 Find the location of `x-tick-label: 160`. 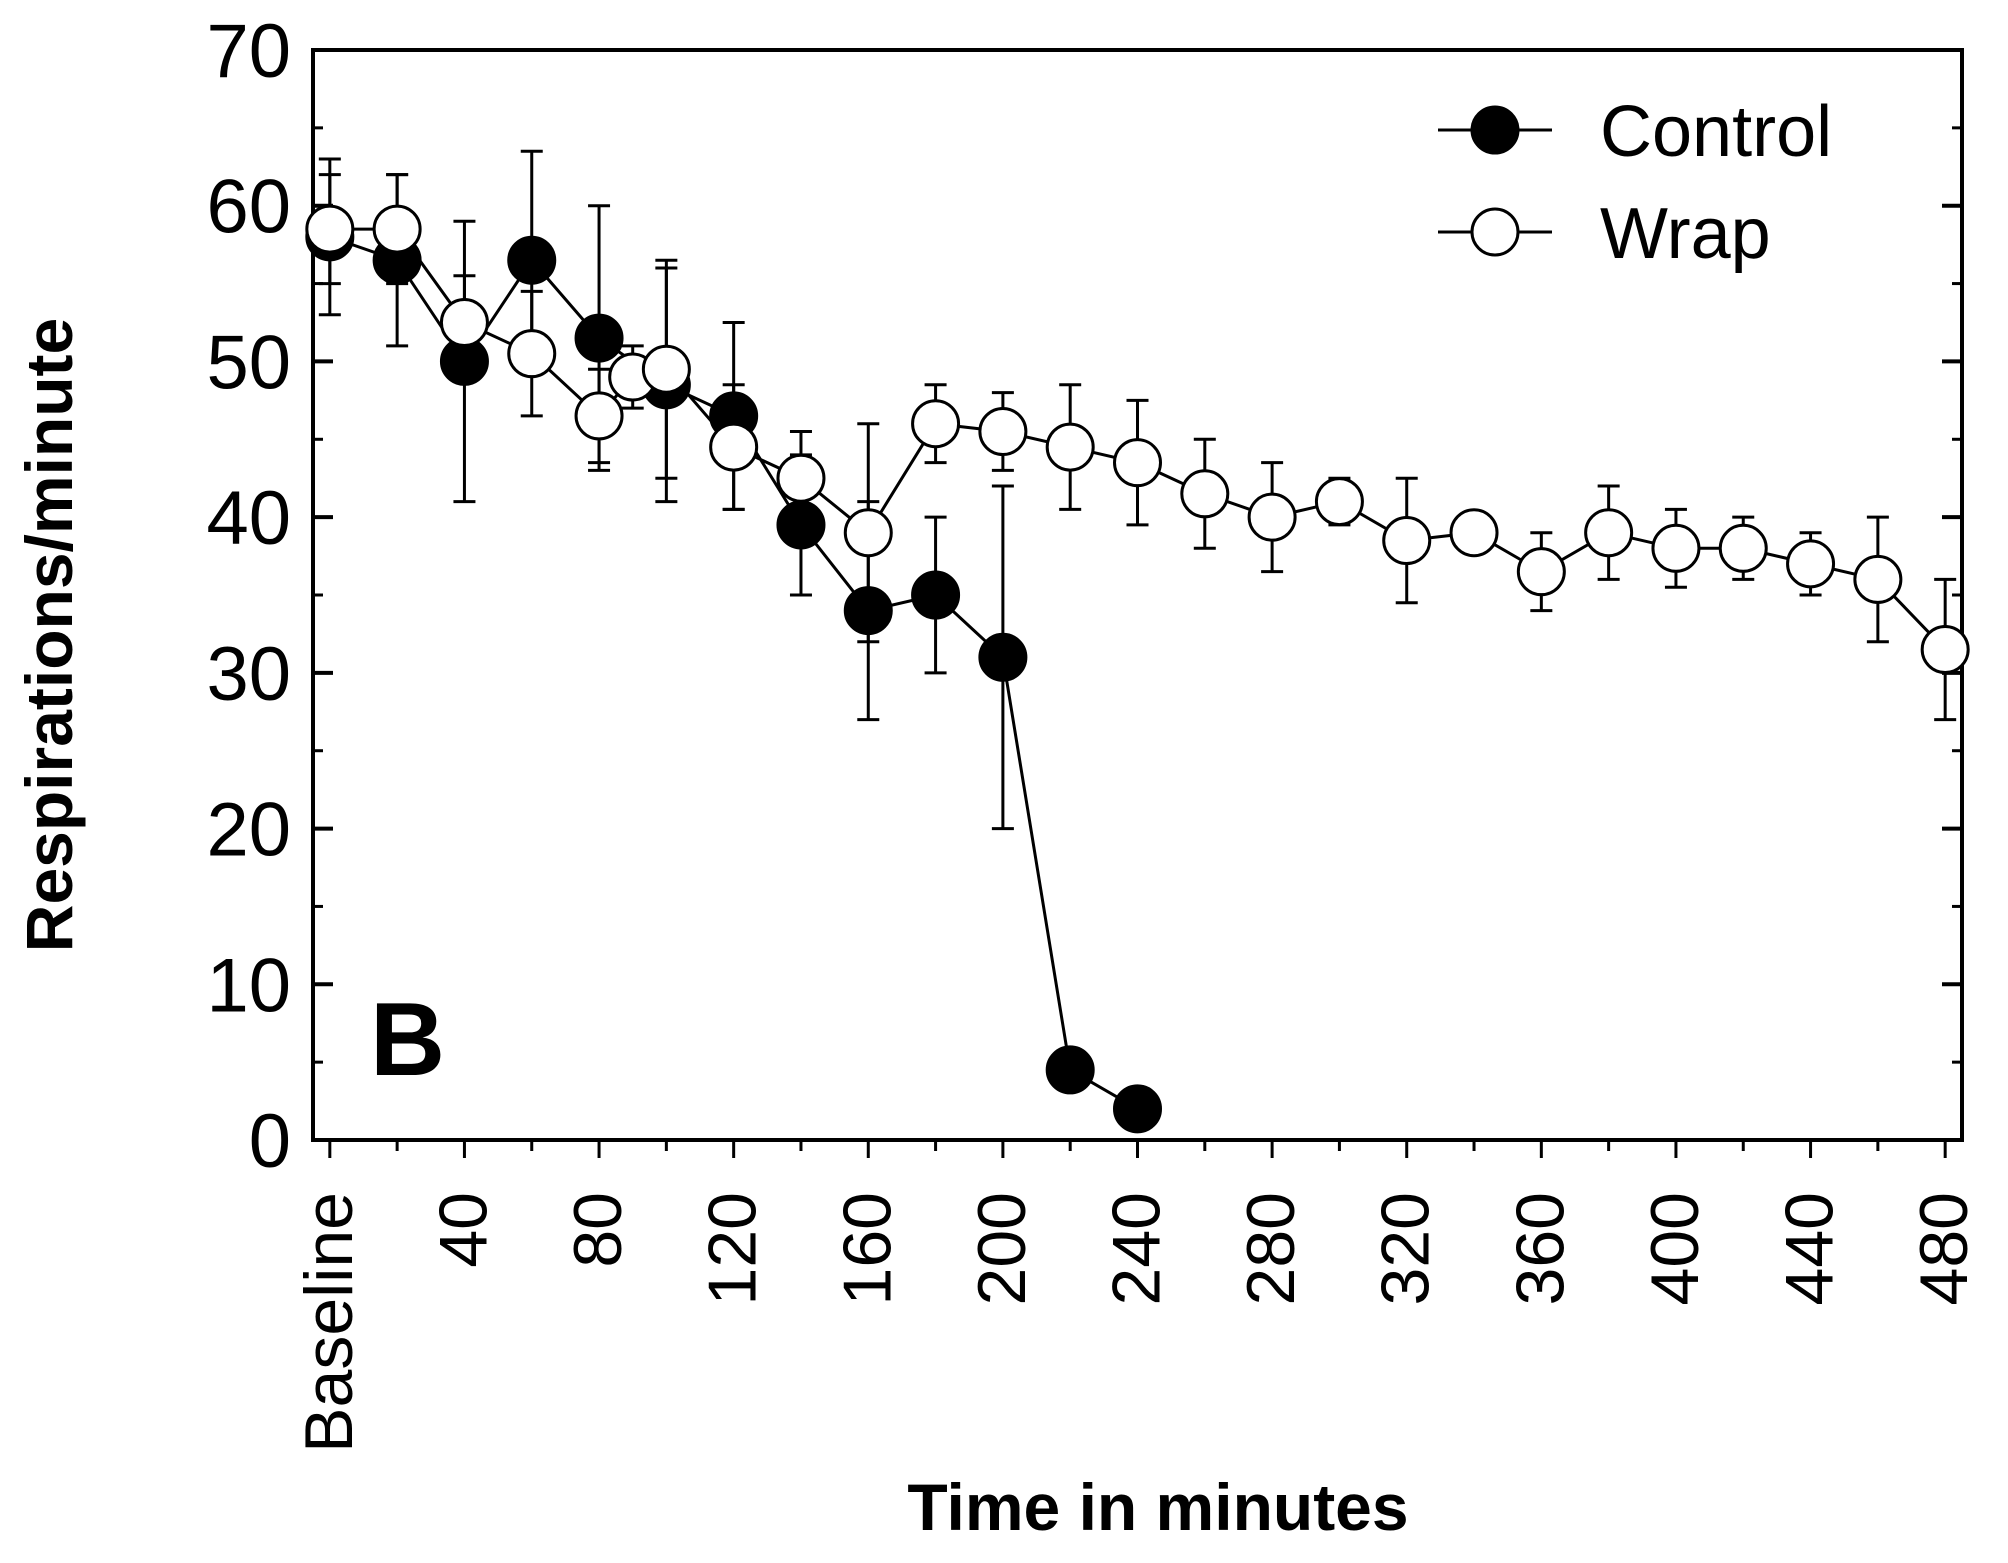

x-tick-label: 160 is located at coordinates (867, 1248).